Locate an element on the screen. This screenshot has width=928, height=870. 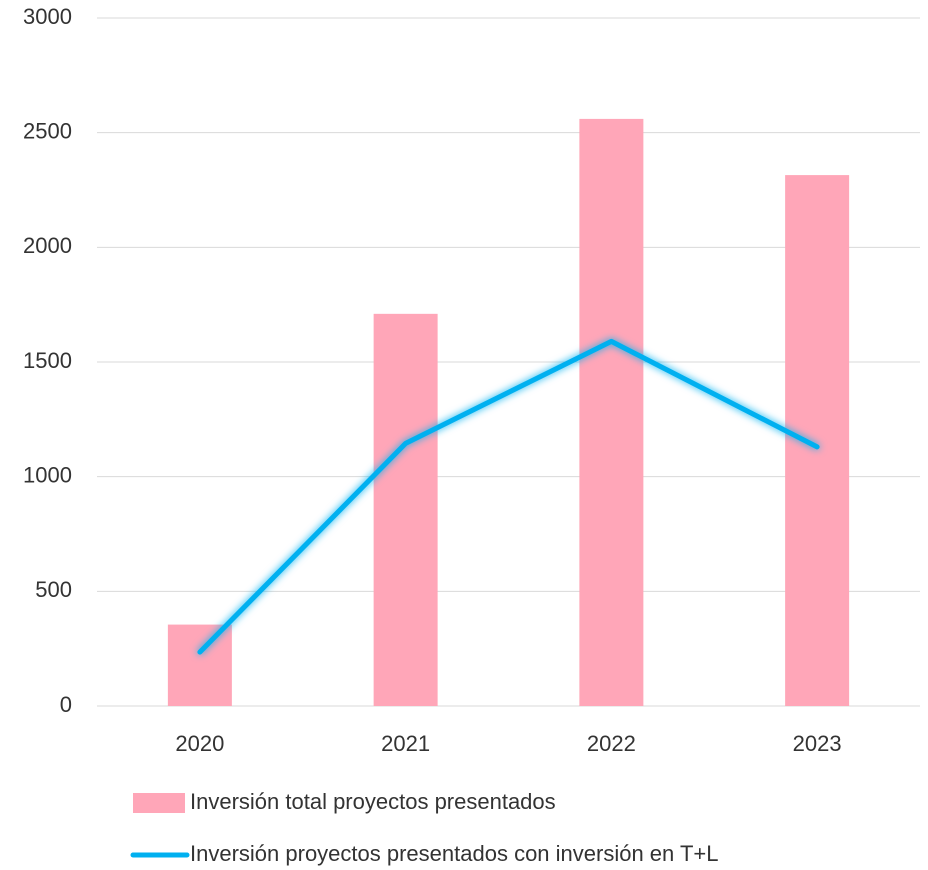
y-tick-label: 3000 is located at coordinates (47, 16).